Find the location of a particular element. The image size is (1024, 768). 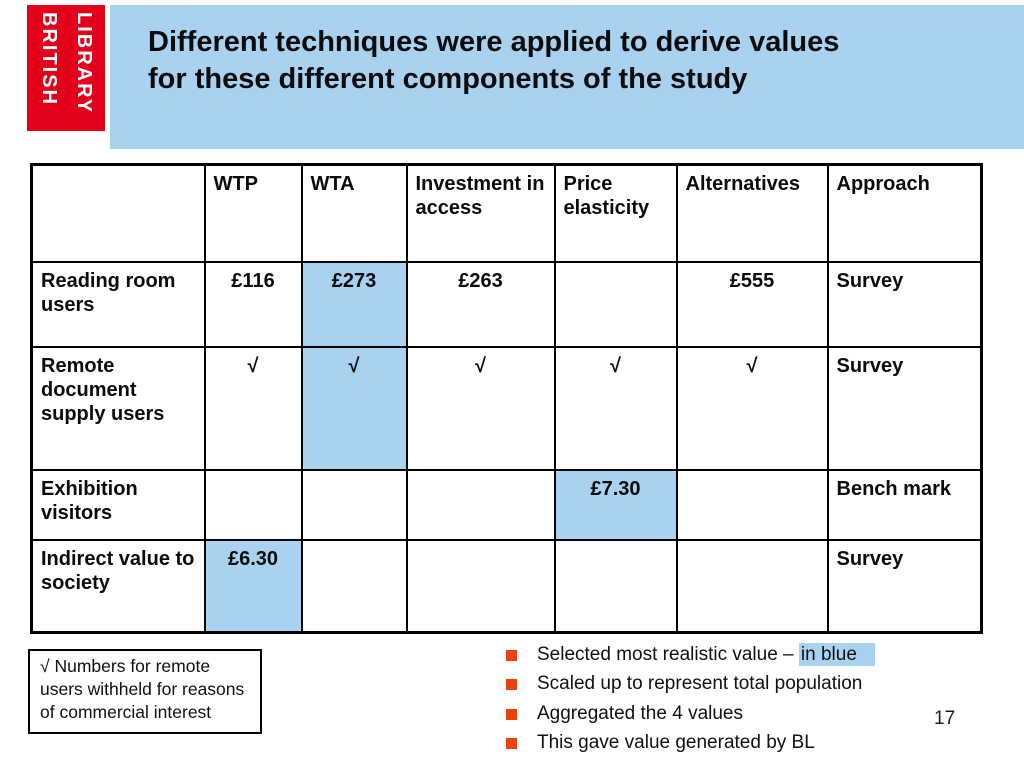

bullet-item-selected-value: Selected most realistic value – in blue is located at coordinates (746, 654).